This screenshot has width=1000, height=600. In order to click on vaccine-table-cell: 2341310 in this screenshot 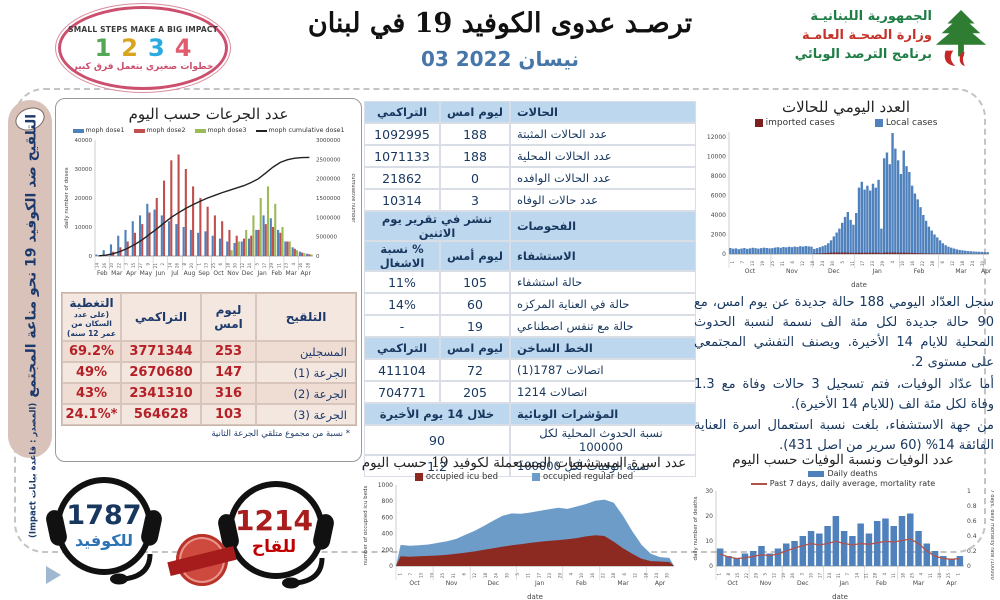, I will do `click(161, 394)`.